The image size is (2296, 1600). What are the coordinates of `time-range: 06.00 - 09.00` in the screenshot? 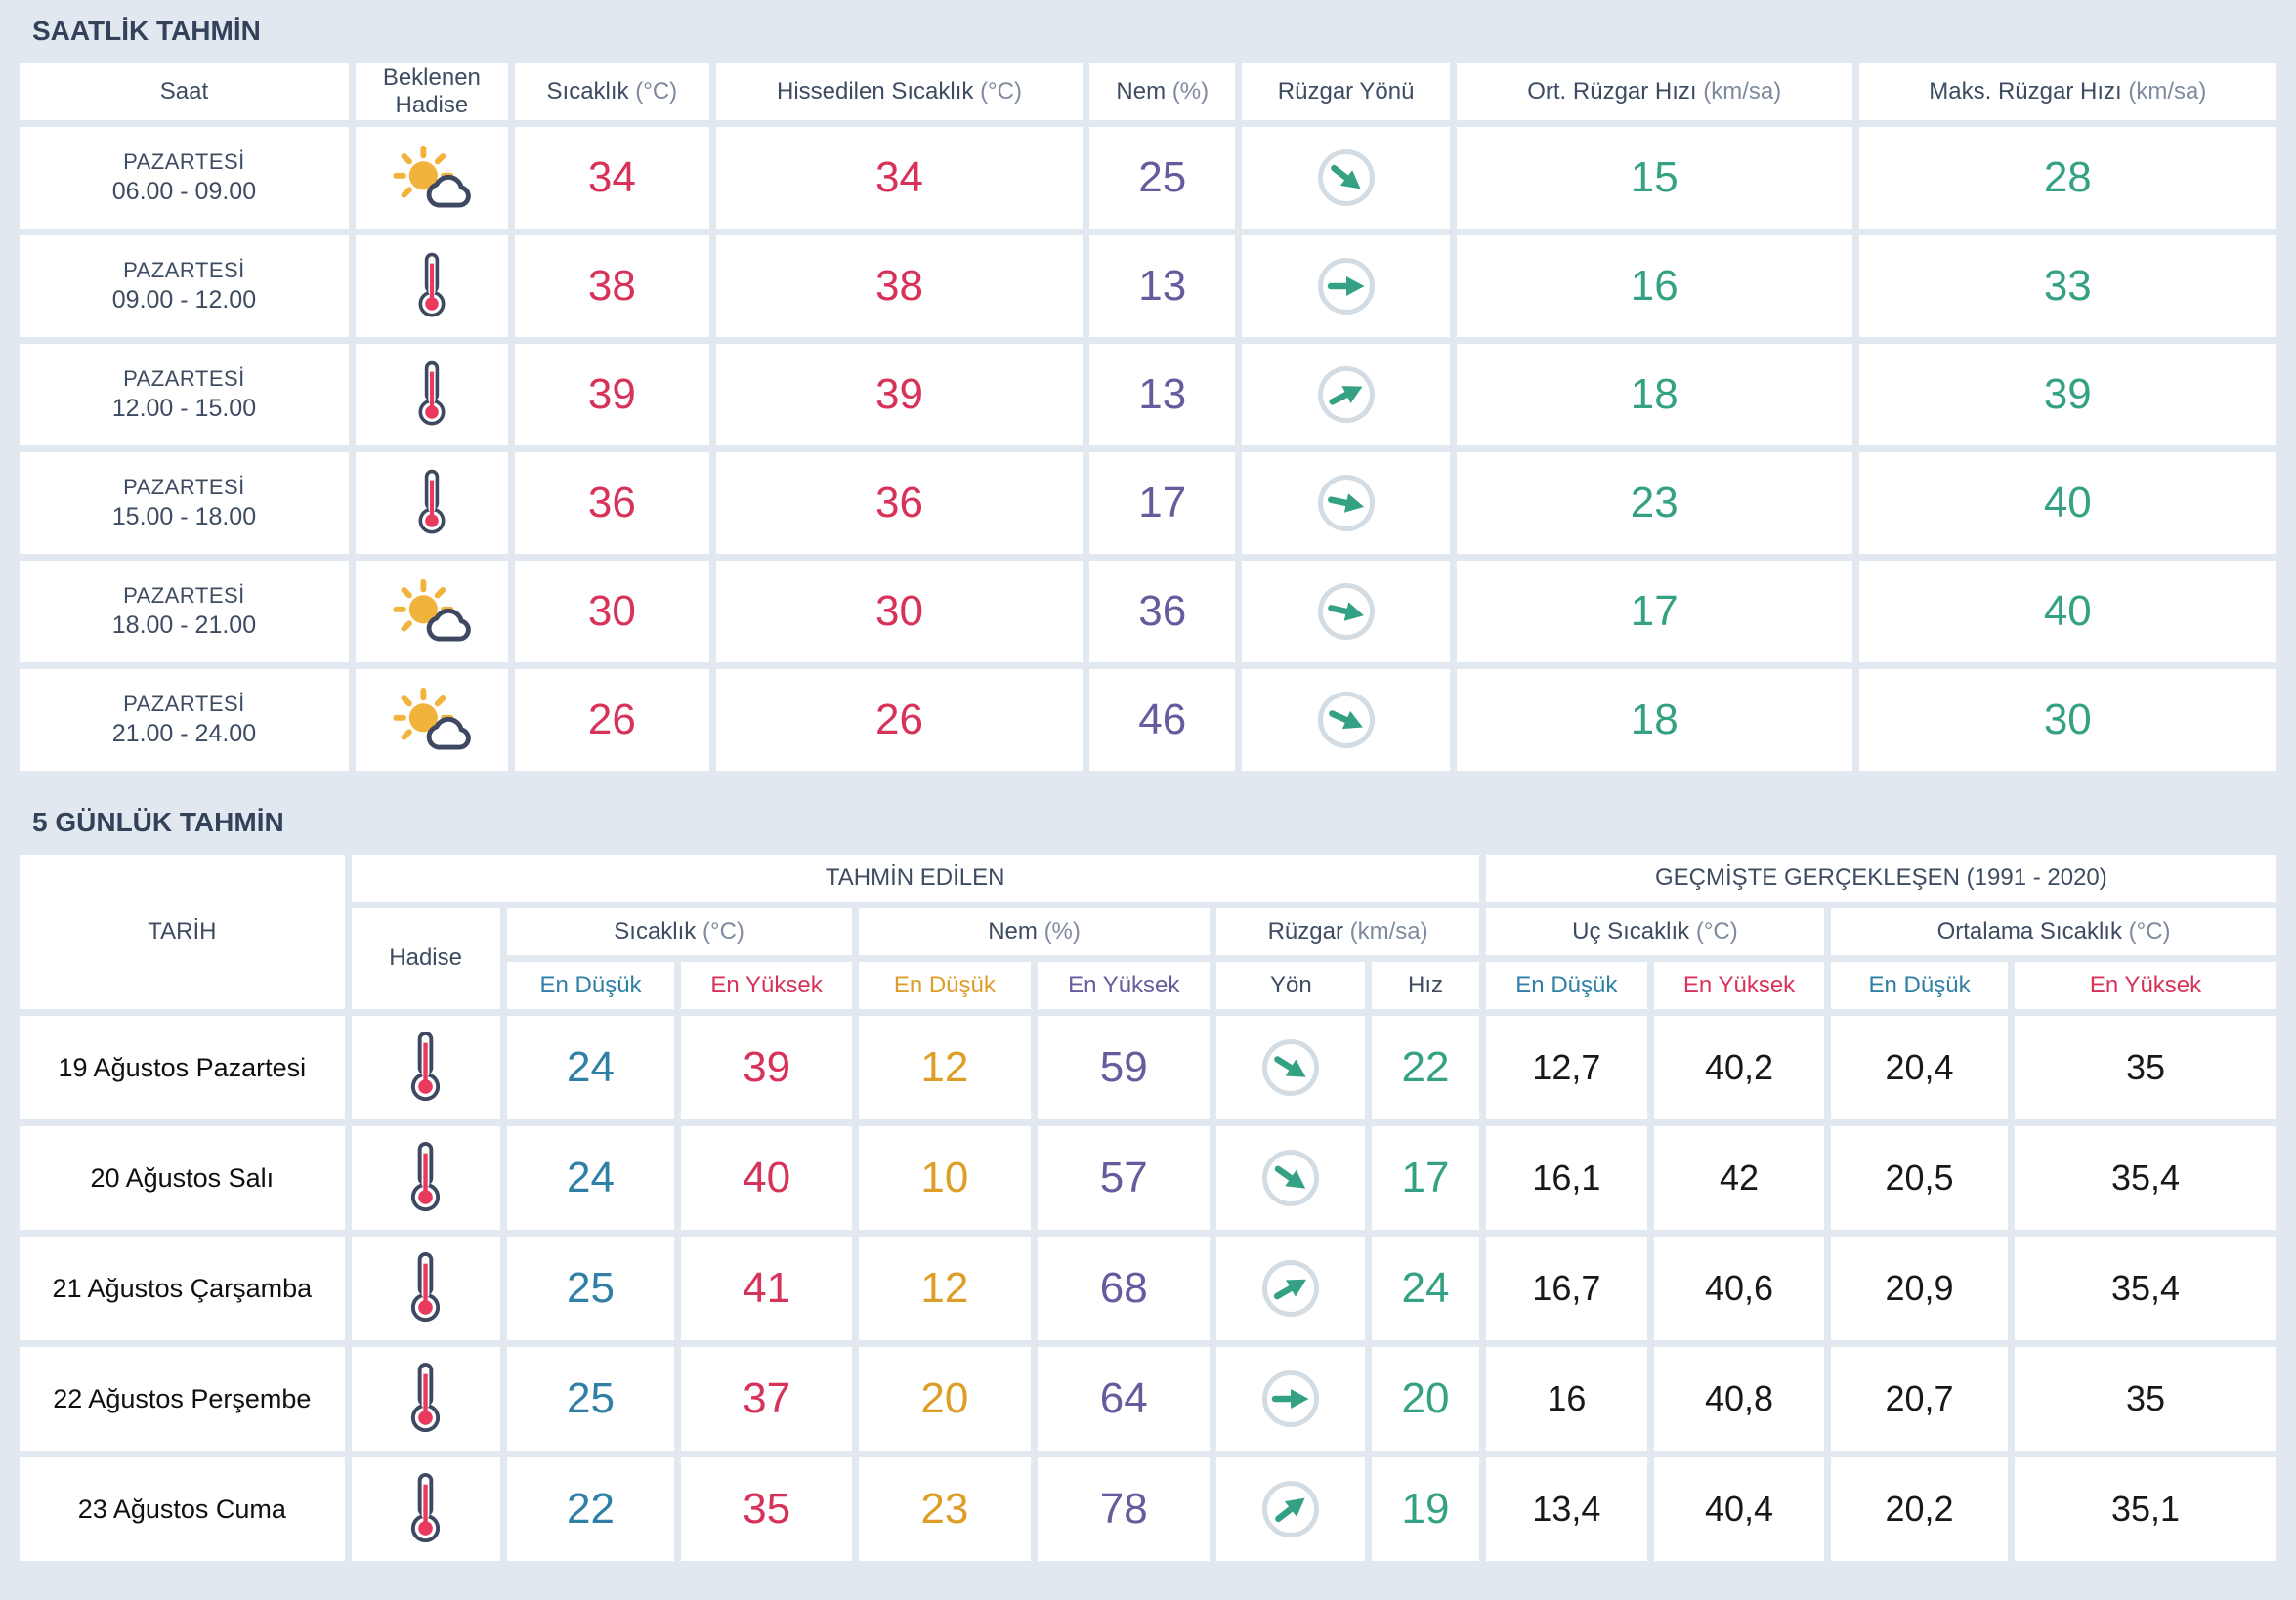 It's located at (184, 191).